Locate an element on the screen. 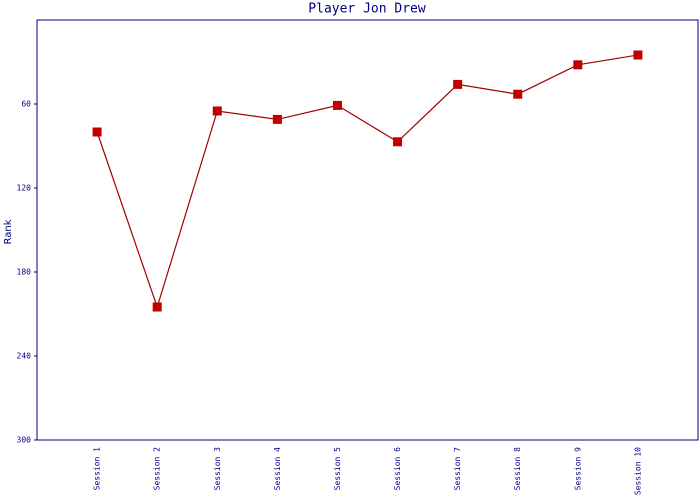  y-tick-label: 240 is located at coordinates (24, 356).